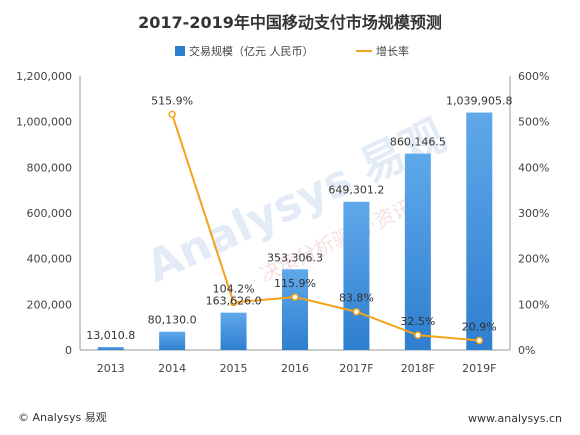 The width and height of the screenshot is (580, 435). I want to click on footer-copyright: © Analysys 易观, so click(62, 417).